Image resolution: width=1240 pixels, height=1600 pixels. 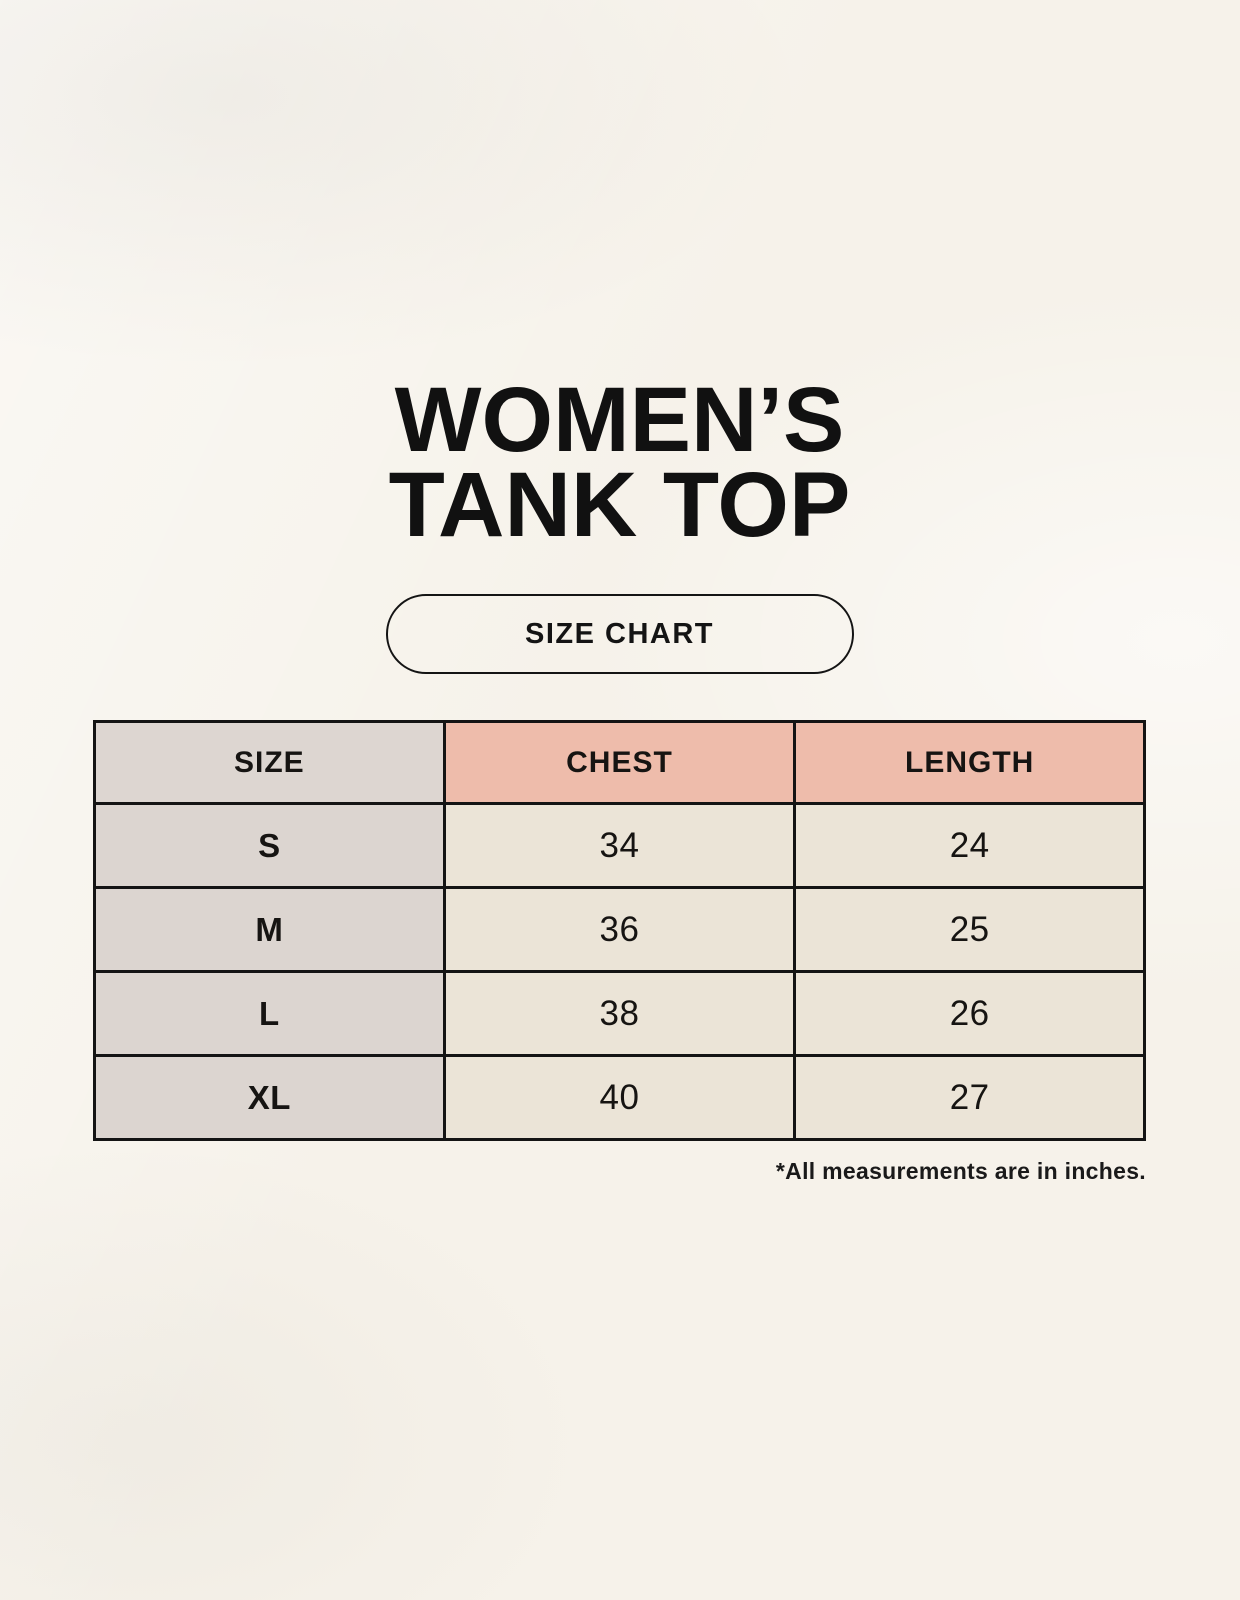 What do you see at coordinates (969, 762) in the screenshot?
I see `column-header-length: LENGTH` at bounding box center [969, 762].